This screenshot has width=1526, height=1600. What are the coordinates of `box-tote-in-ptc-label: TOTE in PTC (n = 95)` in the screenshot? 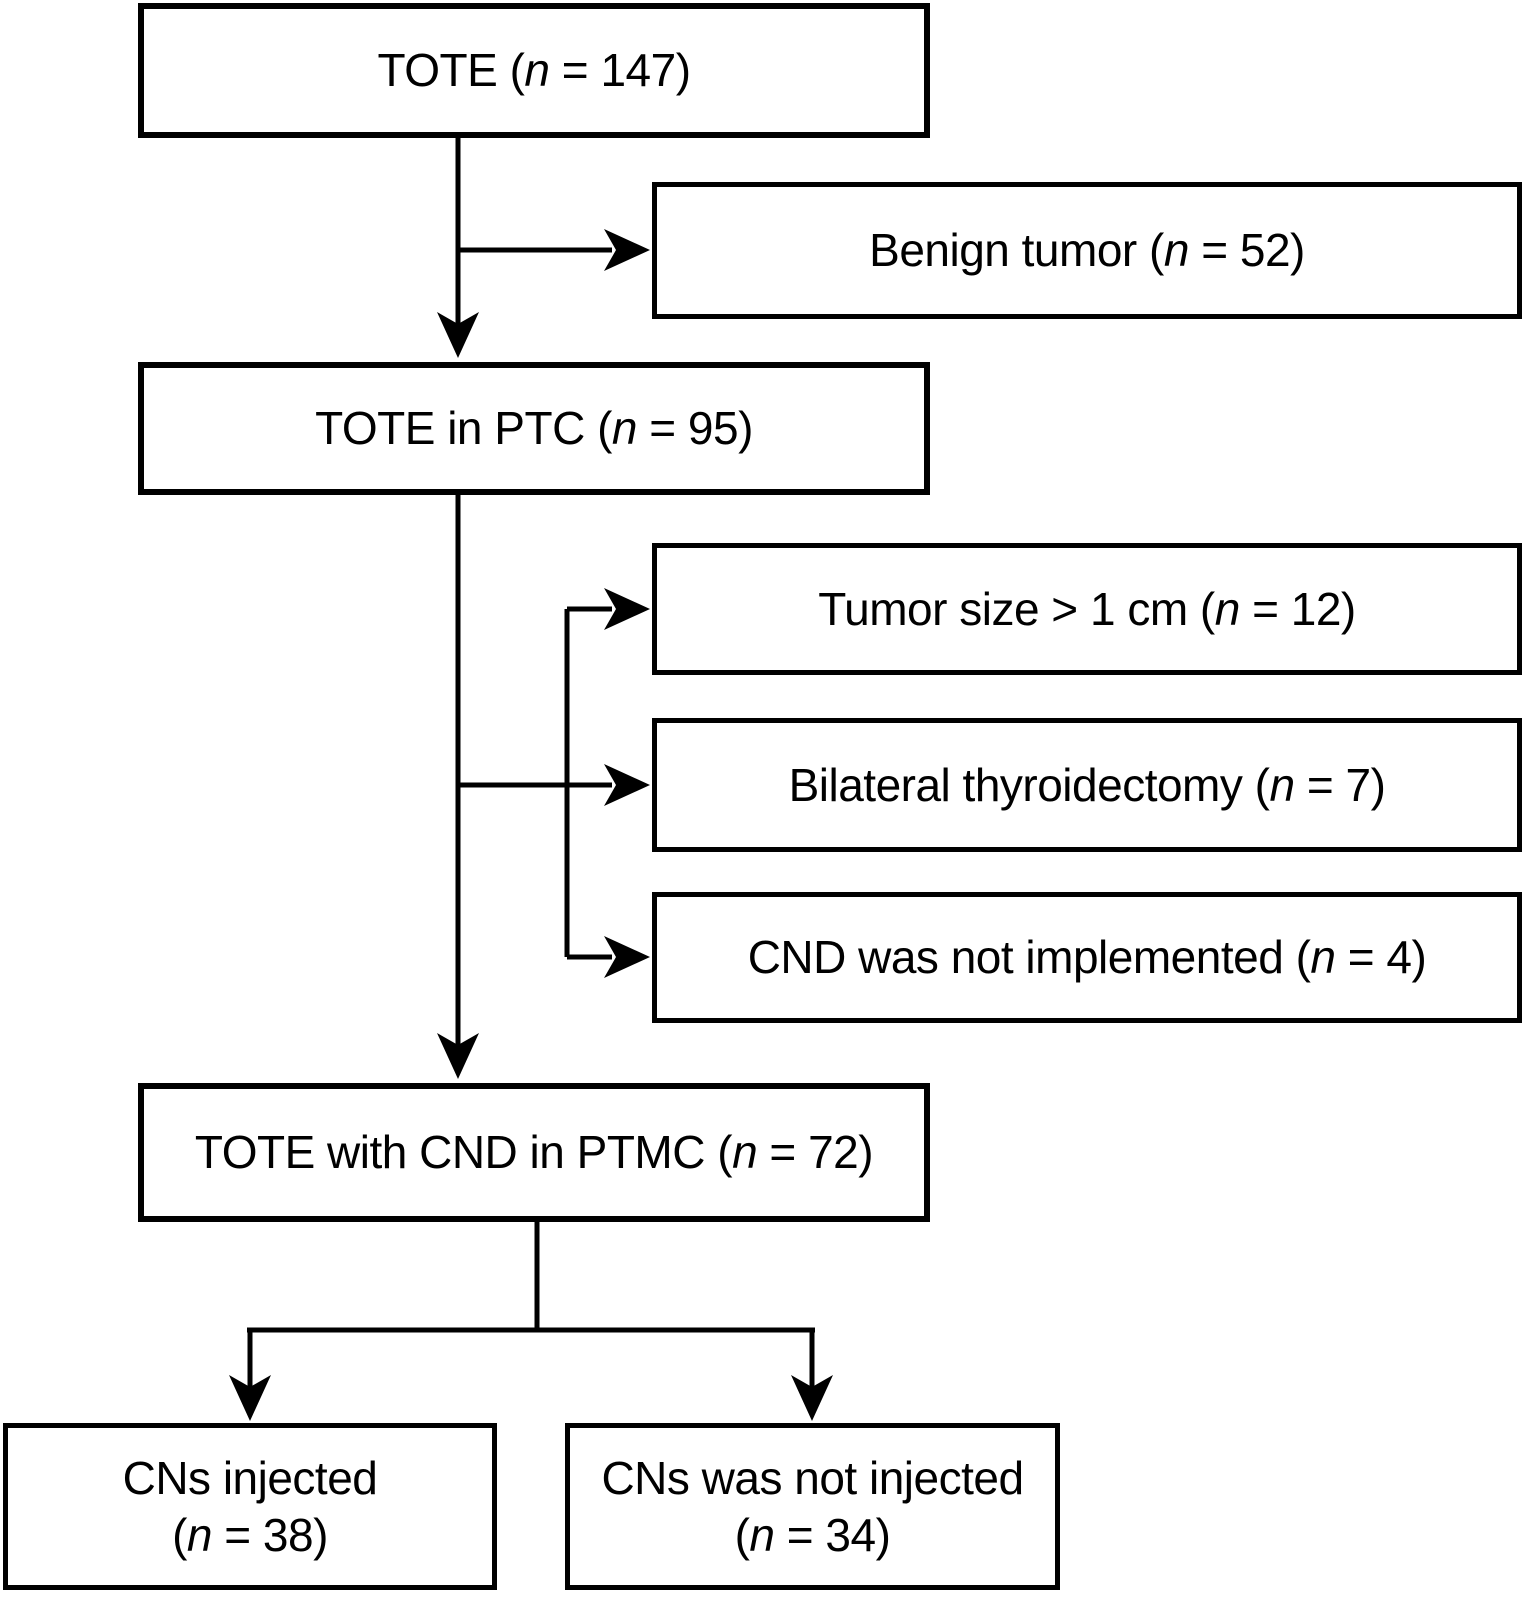 It's located at (534, 428).